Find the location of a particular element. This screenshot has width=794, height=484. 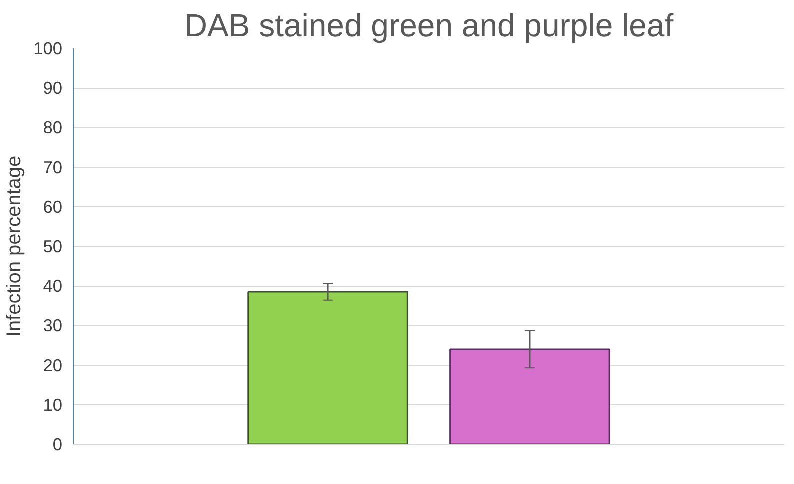

y-tick-label: 20 is located at coordinates (53, 365).